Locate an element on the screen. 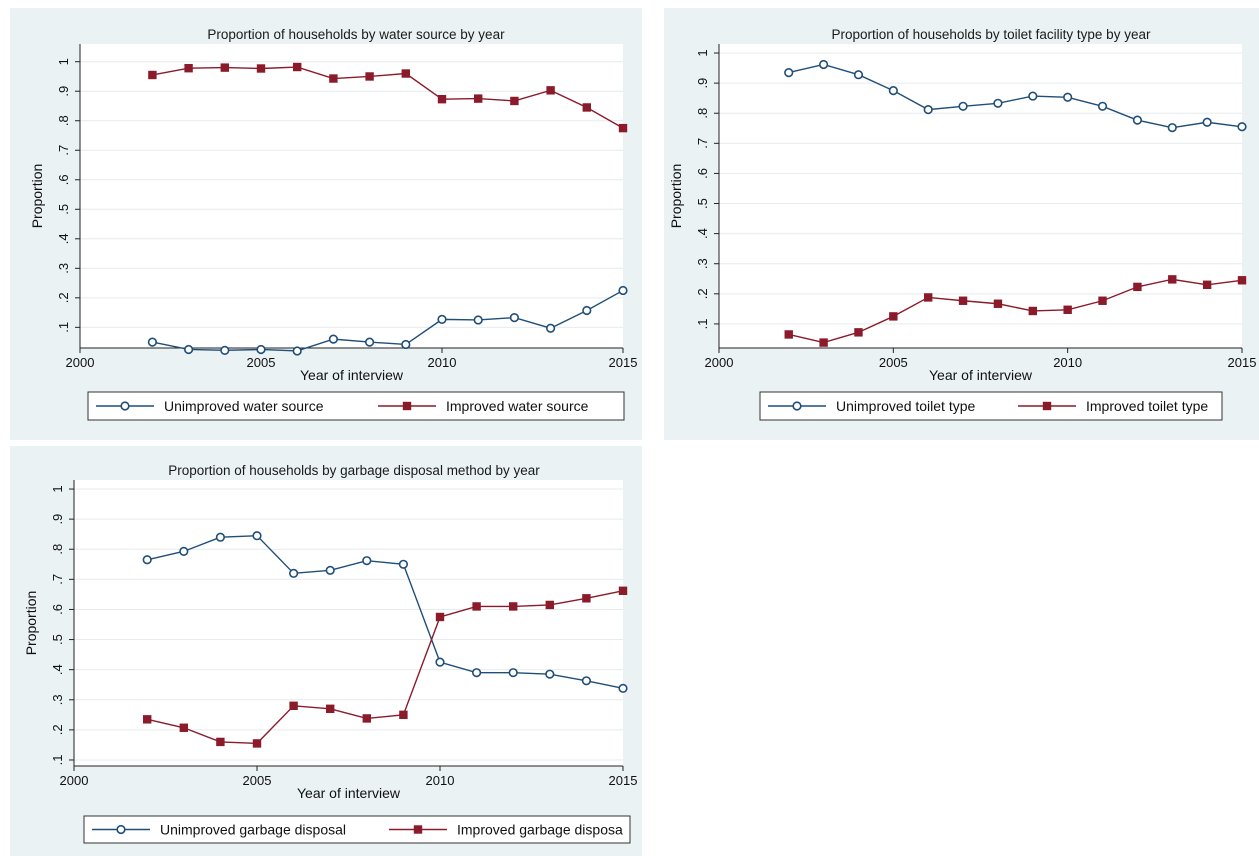 This screenshot has width=1259, height=856. legend-label: Improved toilet type is located at coordinates (1147, 406).